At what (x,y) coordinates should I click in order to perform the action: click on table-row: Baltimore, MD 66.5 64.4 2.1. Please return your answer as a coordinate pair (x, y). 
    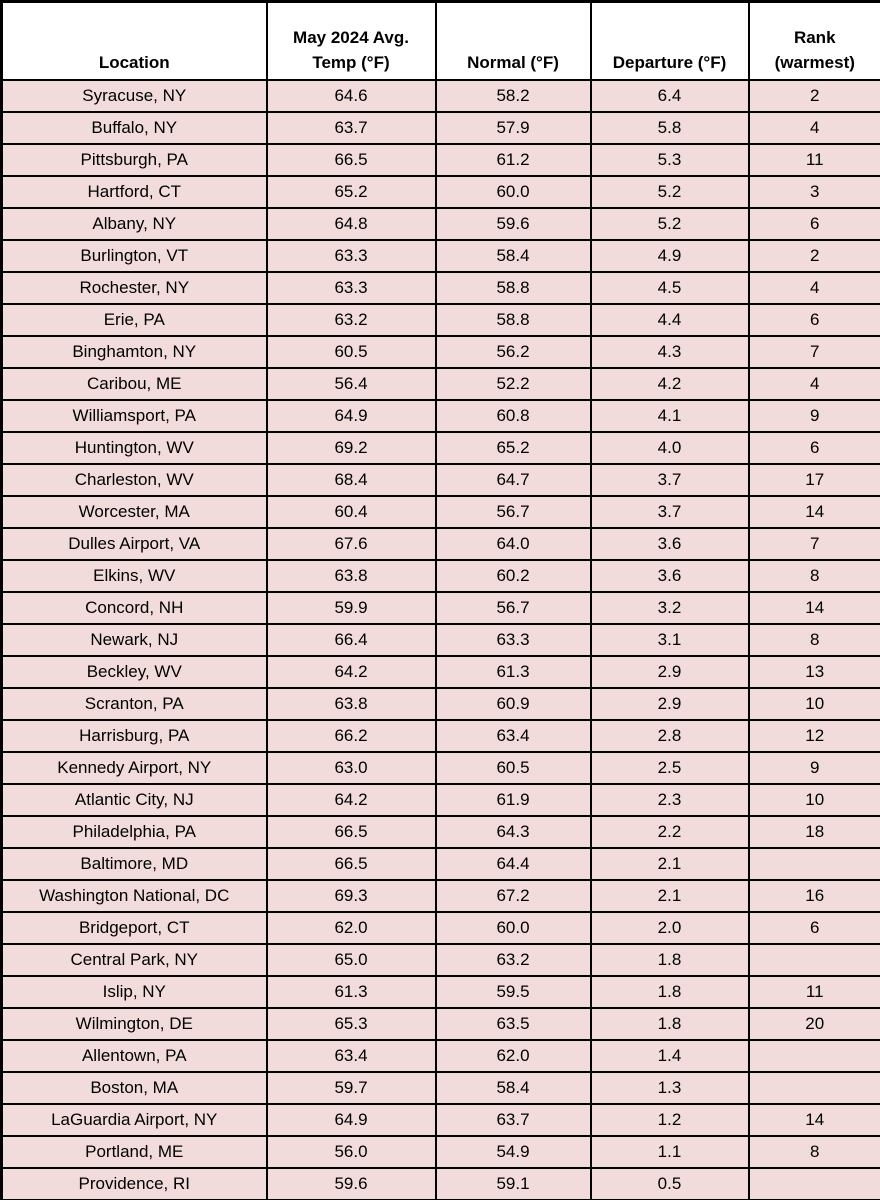
    Looking at the image, I should click on (440, 863).